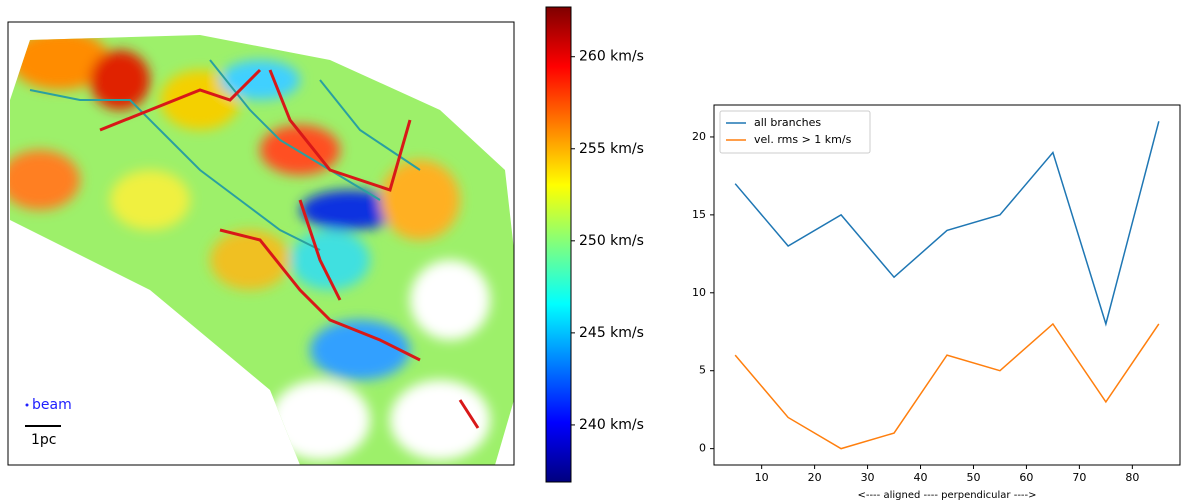 This screenshot has height=501, width=1191. Describe the element at coordinates (699, 214) in the screenshot. I see `y-tick-label: 15` at that location.